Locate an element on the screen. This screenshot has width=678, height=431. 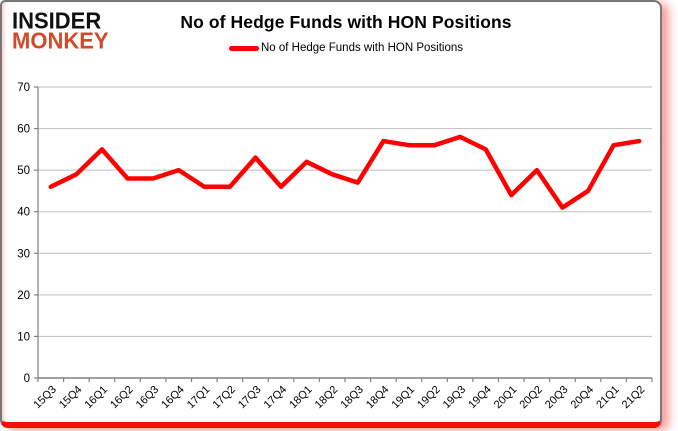
svg-text: 20Q2 is located at coordinates (531, 398).